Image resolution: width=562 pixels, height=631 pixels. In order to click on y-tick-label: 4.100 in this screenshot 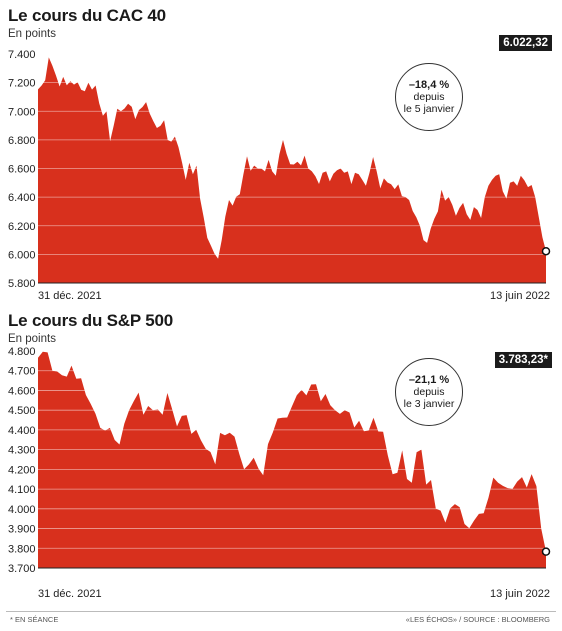, I will do `click(22, 490)`.